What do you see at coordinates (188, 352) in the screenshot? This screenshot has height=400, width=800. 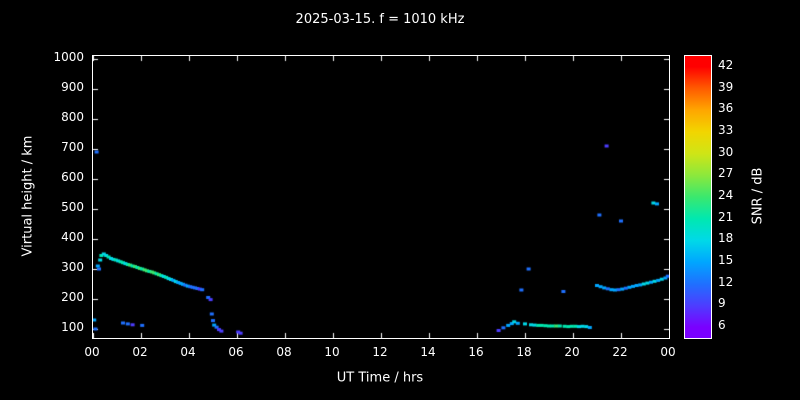 I see `x-tick-label: 04` at bounding box center [188, 352].